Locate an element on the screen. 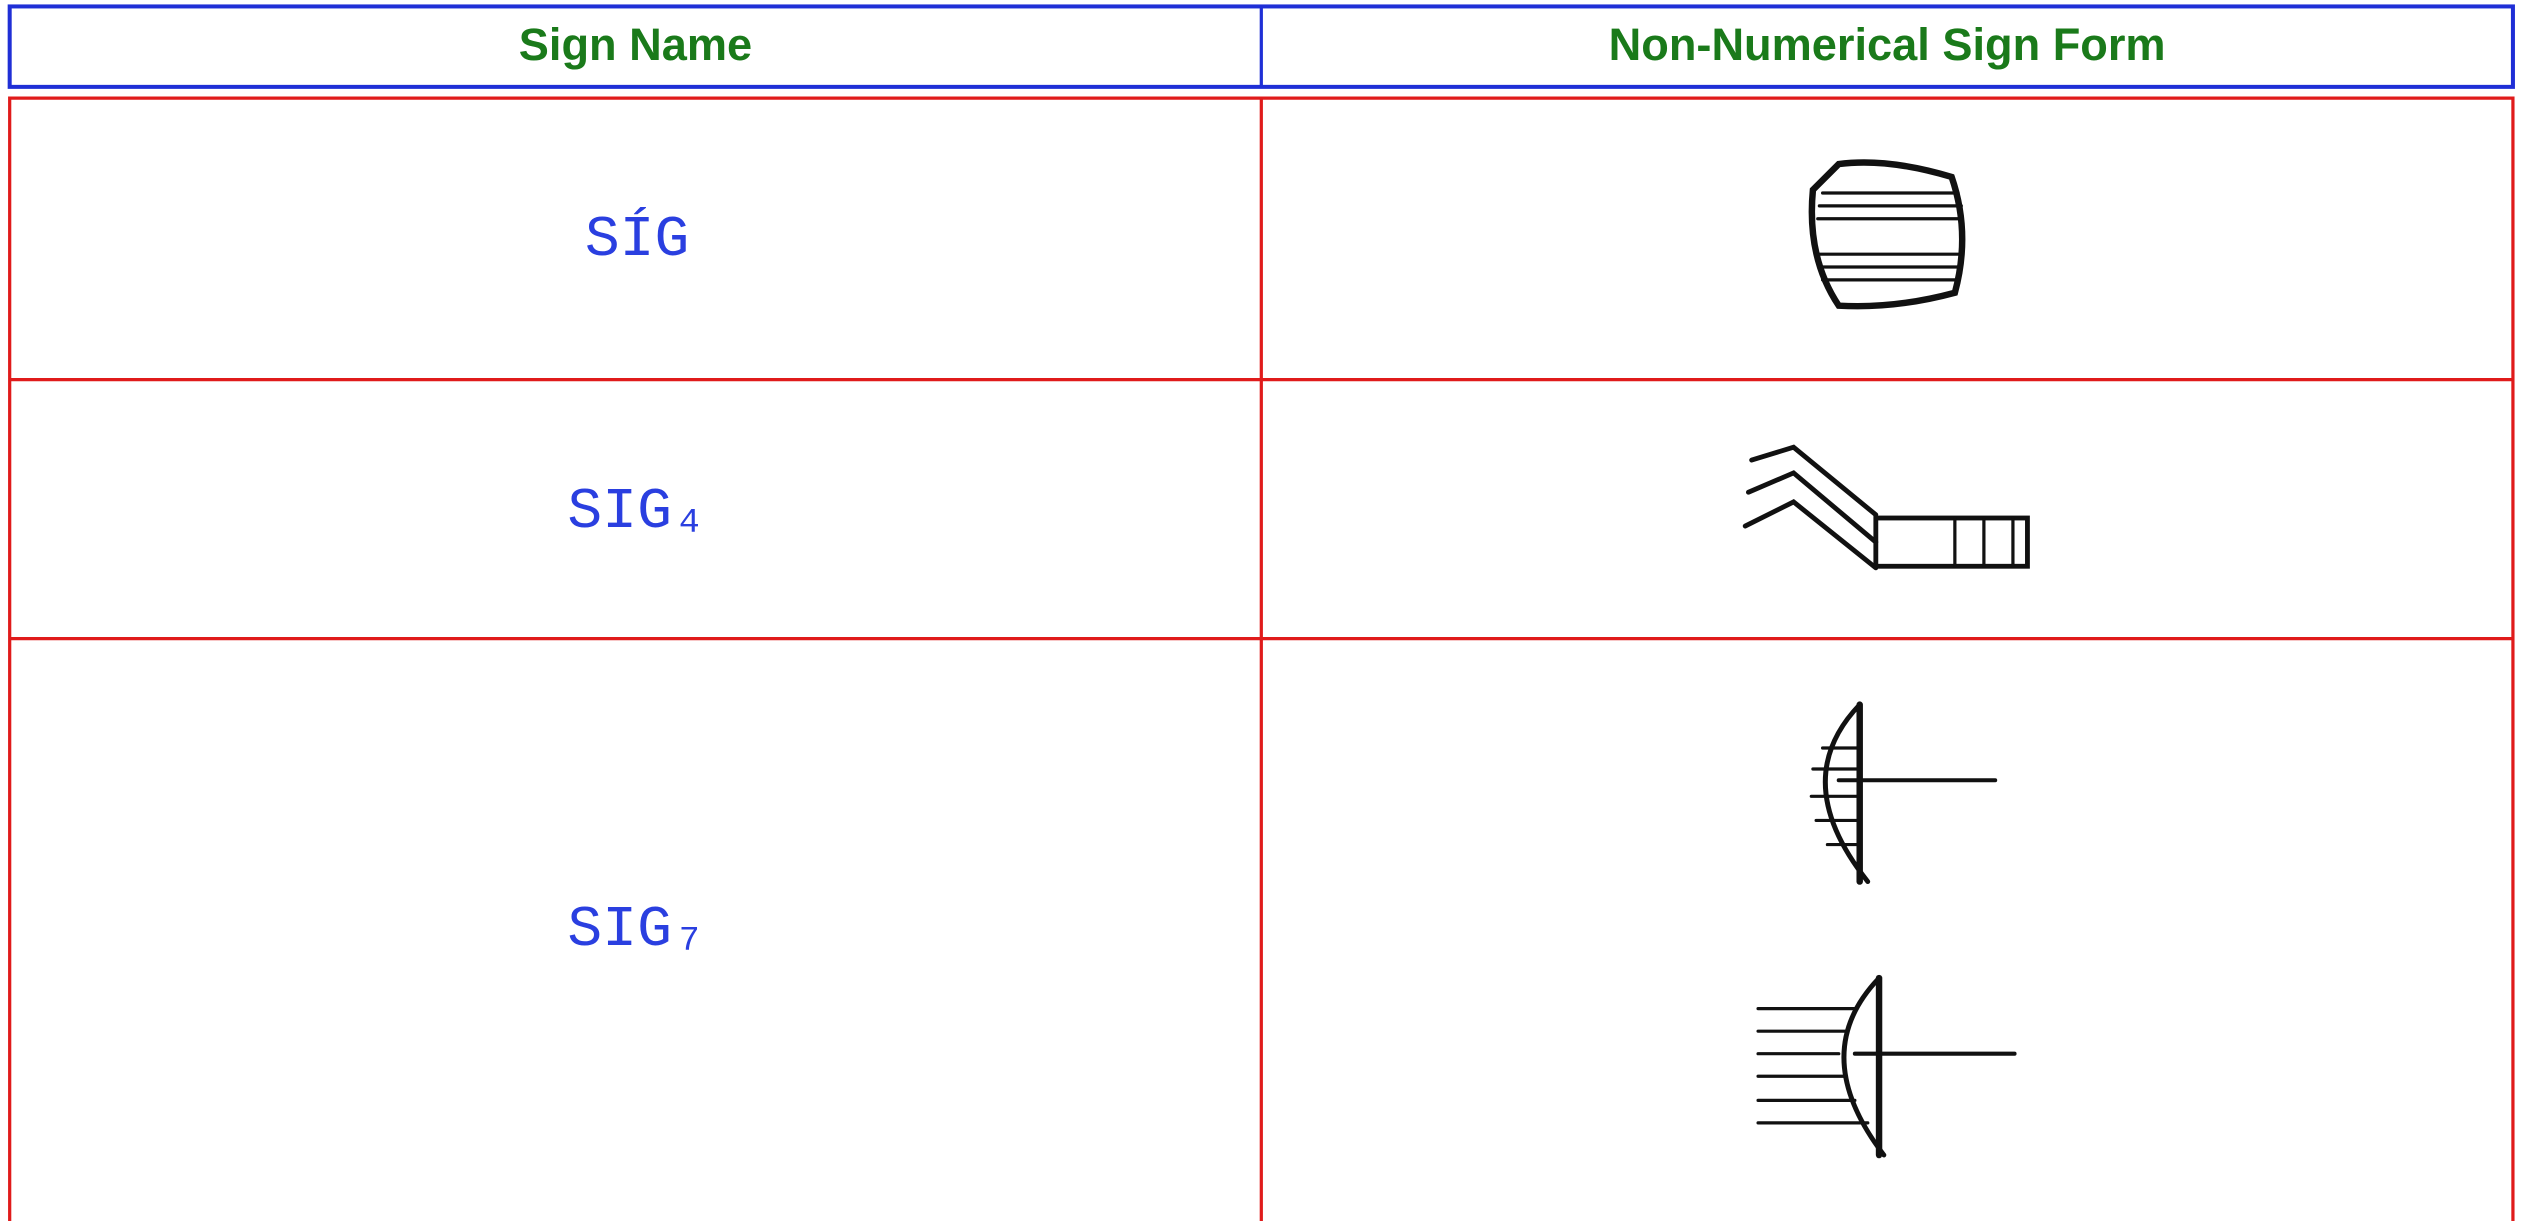  sign-name: SÍG is located at coordinates (637, 240).